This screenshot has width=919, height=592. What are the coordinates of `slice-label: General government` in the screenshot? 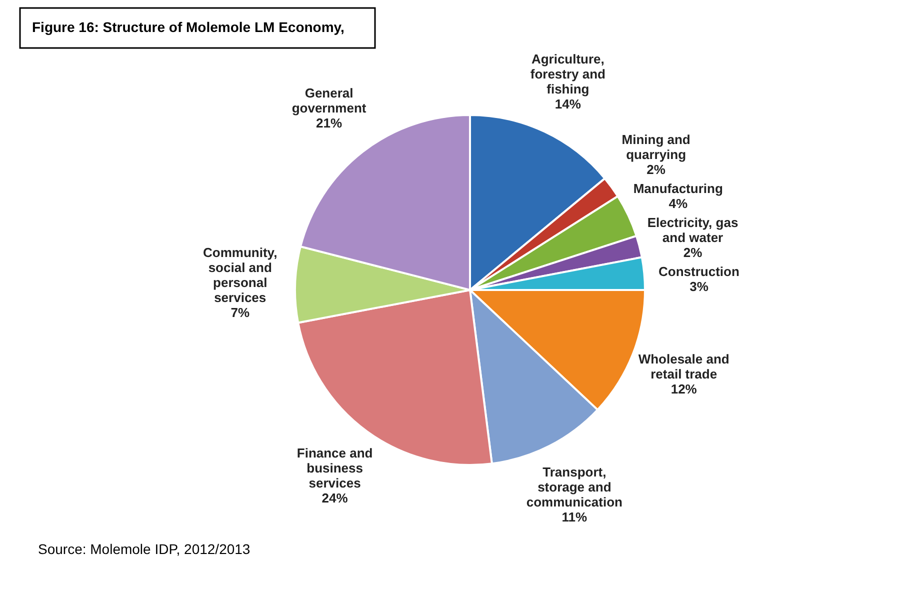 It's located at (329, 100).